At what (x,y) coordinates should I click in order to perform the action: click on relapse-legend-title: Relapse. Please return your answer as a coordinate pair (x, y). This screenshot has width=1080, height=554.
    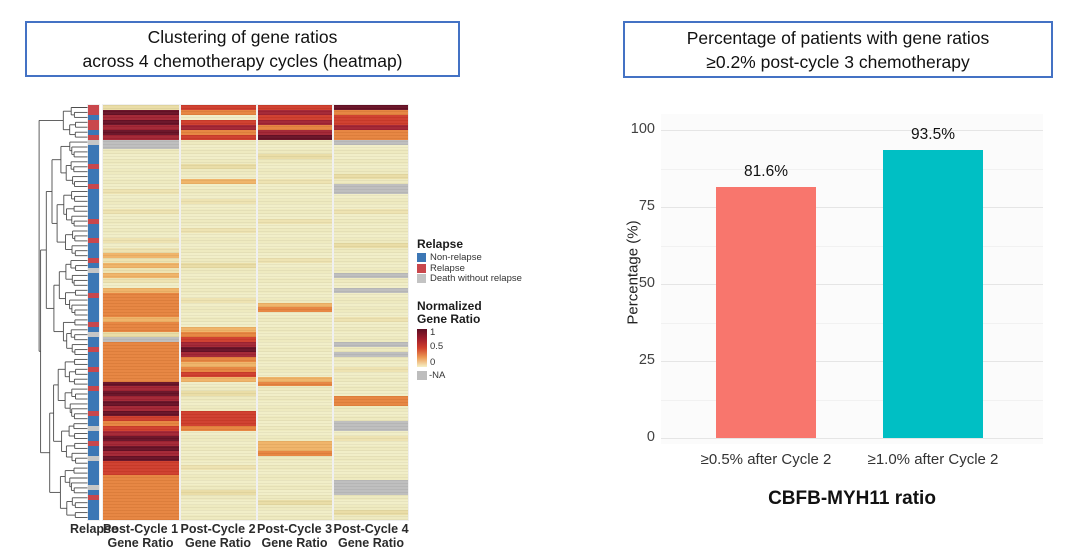
    Looking at the image, I should click on (440, 244).